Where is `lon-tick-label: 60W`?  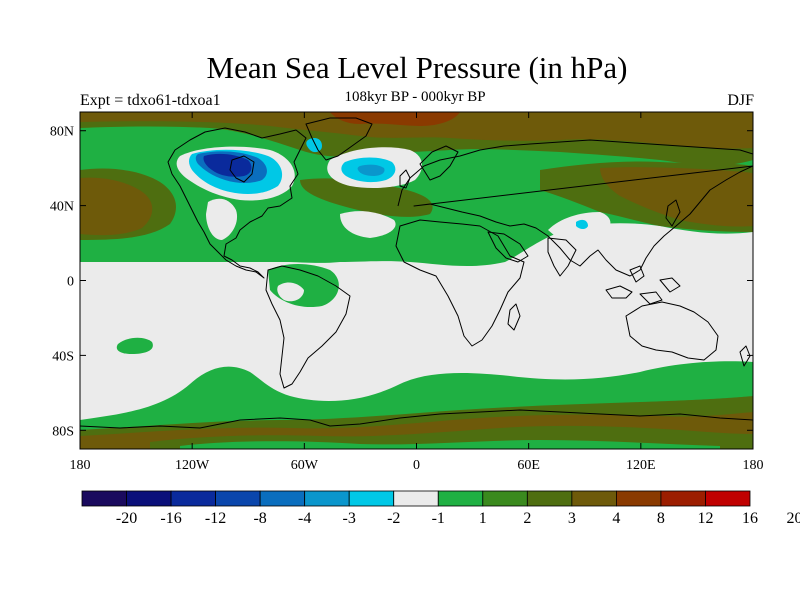 lon-tick-label: 60W is located at coordinates (305, 465).